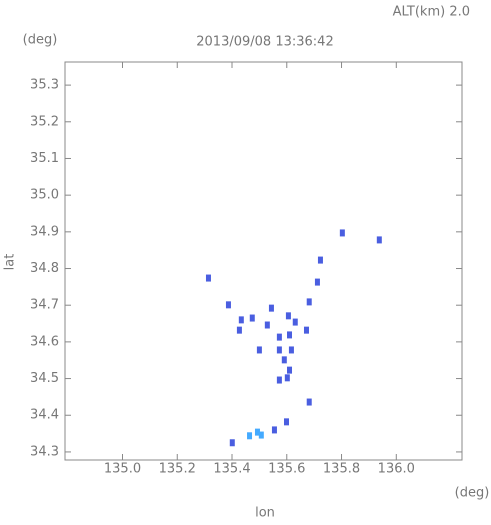  Describe the element at coordinates (44, 158) in the screenshot. I see `y-tick-label: 35.1` at that location.